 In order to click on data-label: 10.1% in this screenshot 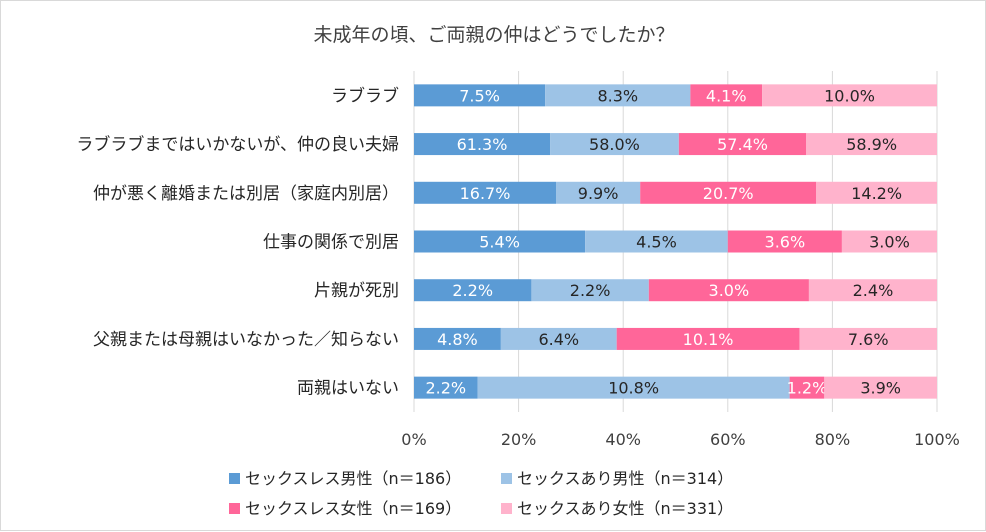, I will do `click(708, 339)`.